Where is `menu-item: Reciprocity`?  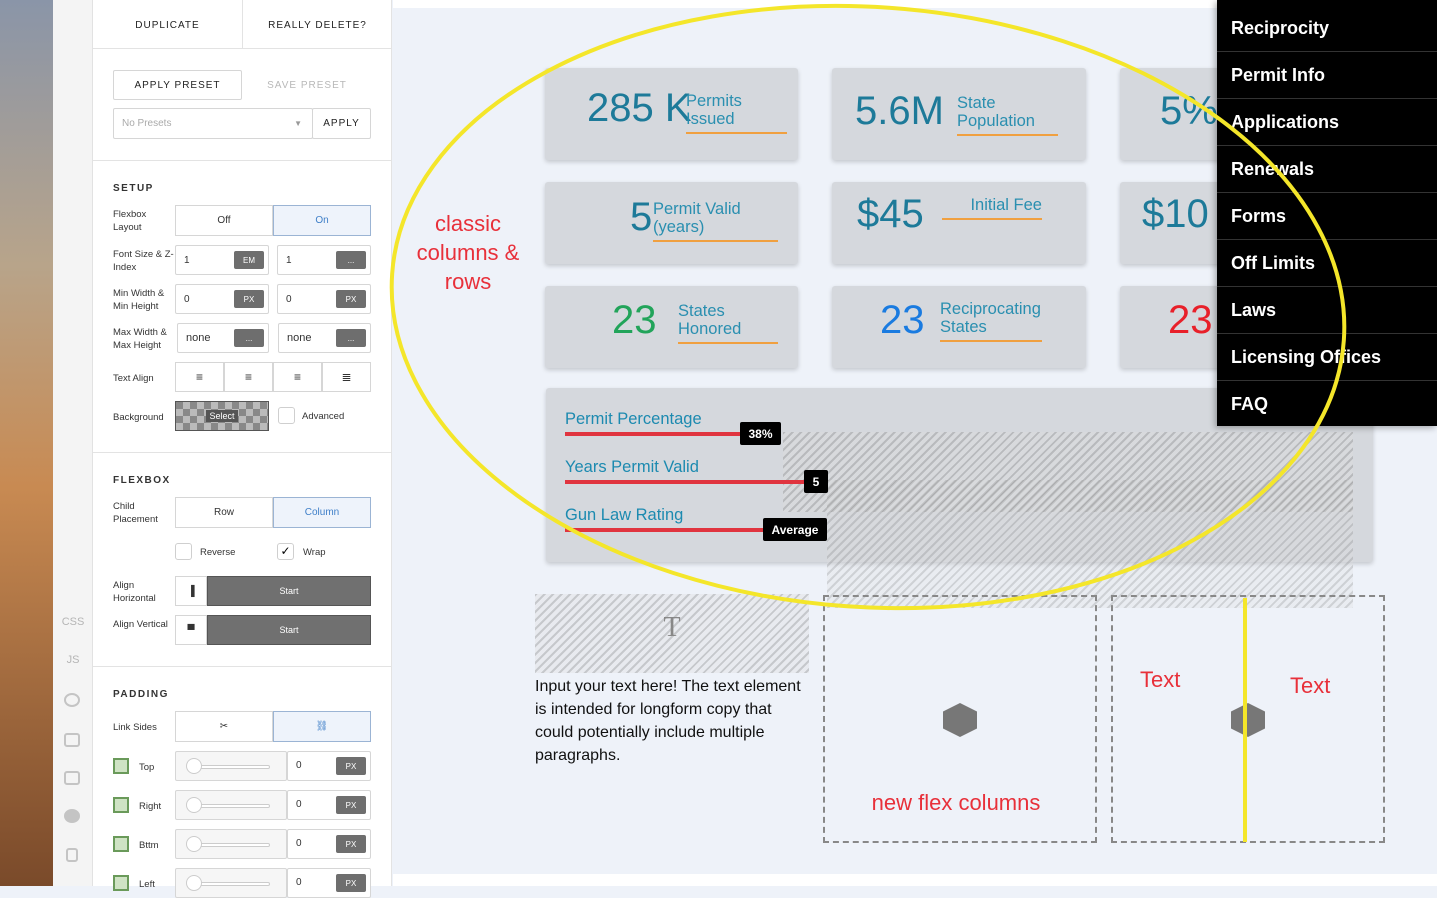
menu-item: Reciprocity is located at coordinates (1280, 28).